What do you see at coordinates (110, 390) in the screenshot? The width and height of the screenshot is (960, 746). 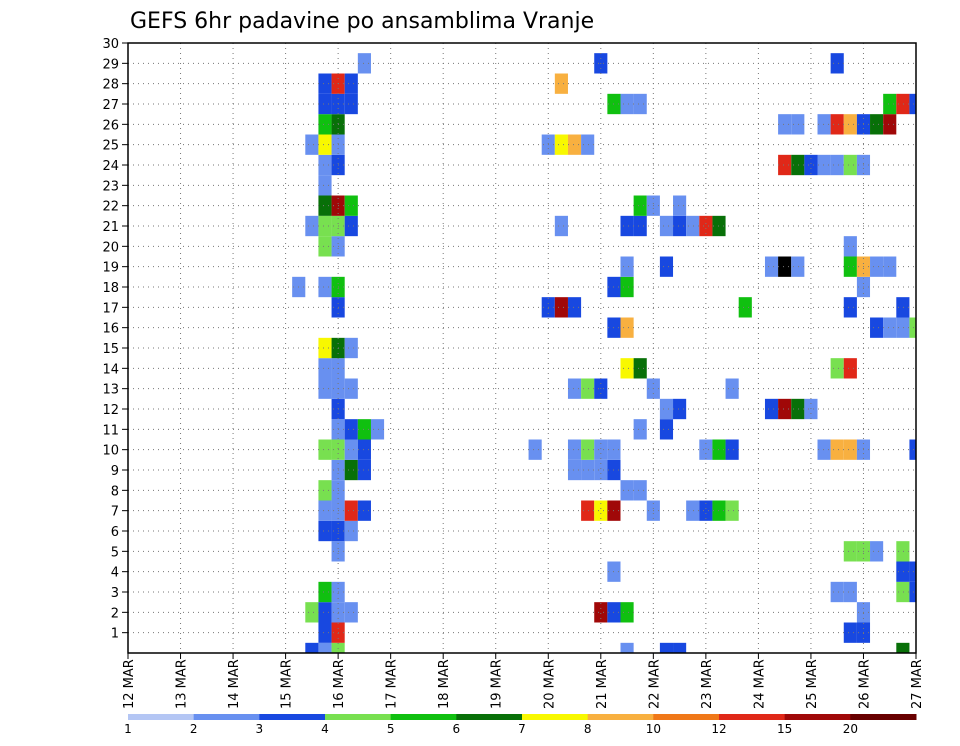 I see `y-tick-label: 13` at bounding box center [110, 390].